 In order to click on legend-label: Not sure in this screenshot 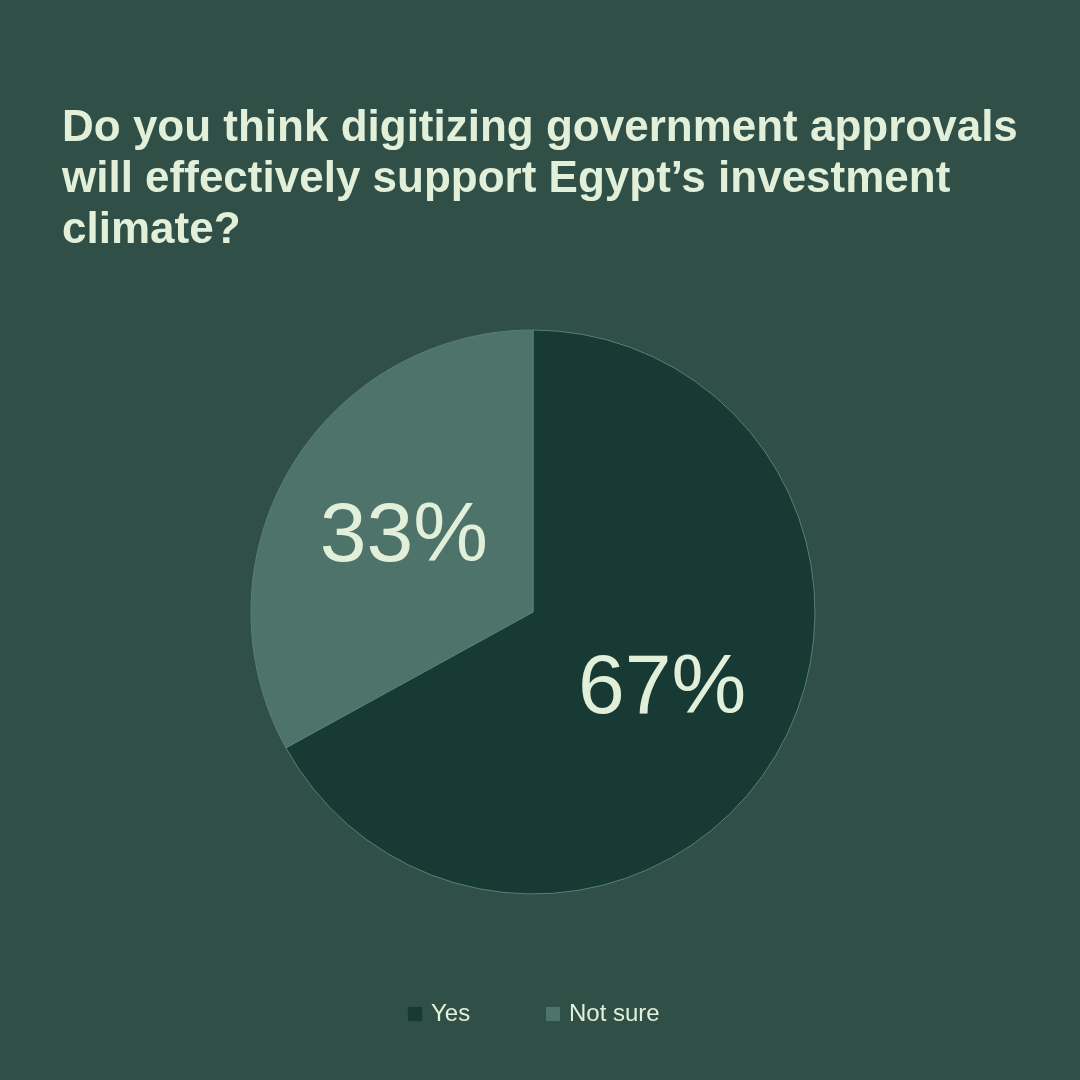, I will do `click(614, 1012)`.